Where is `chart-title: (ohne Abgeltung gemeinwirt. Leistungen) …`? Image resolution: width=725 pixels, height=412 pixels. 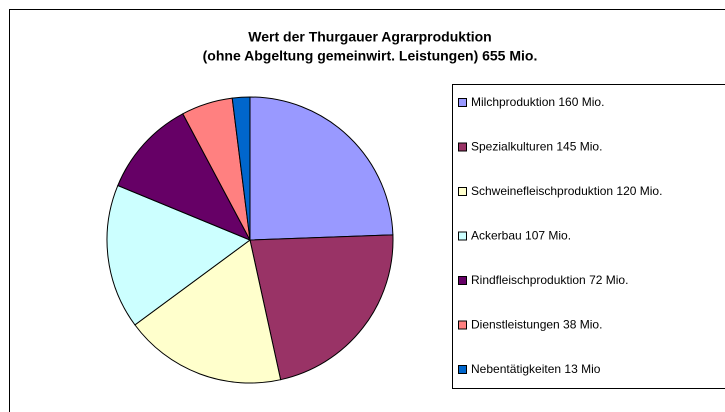
chart-title: (ohne Abgeltung gemeinwirt. Leistungen) … is located at coordinates (370, 56).